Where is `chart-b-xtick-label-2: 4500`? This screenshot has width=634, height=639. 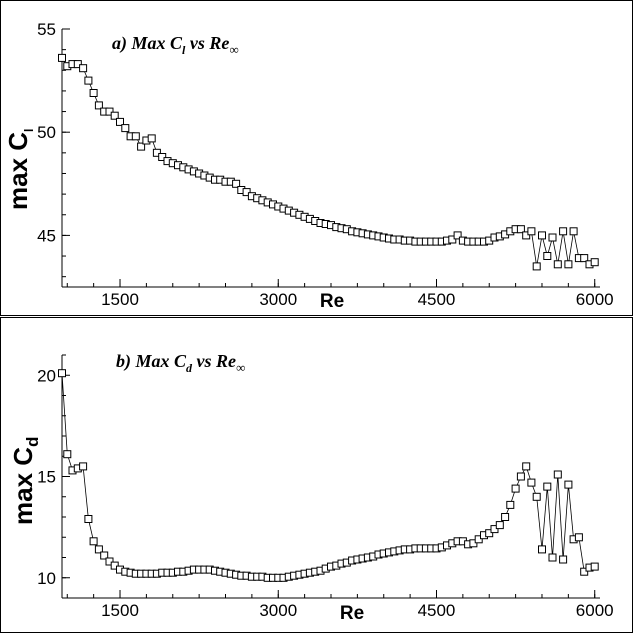
chart-b-xtick-label-2: 4500 is located at coordinates (437, 610).